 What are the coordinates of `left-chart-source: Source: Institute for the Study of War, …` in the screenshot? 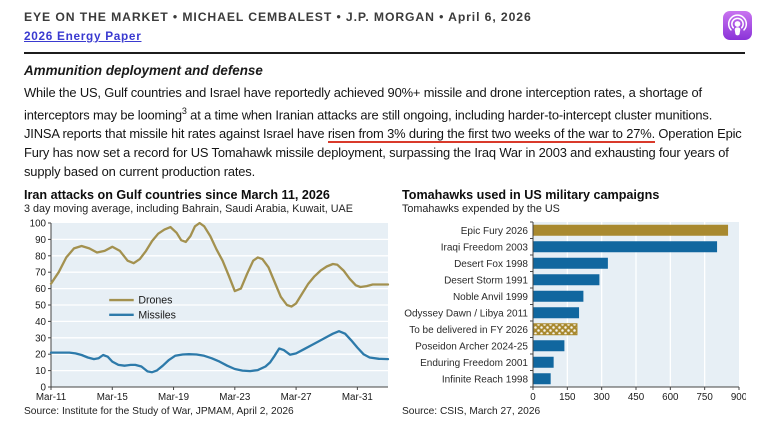 It's located at (159, 412).